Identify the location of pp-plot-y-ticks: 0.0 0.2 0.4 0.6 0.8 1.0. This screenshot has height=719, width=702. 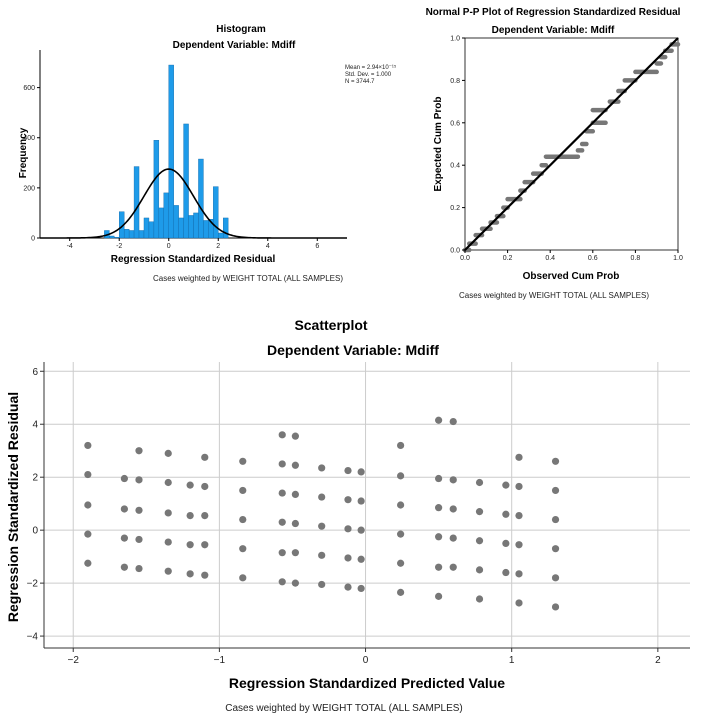
(457, 145).